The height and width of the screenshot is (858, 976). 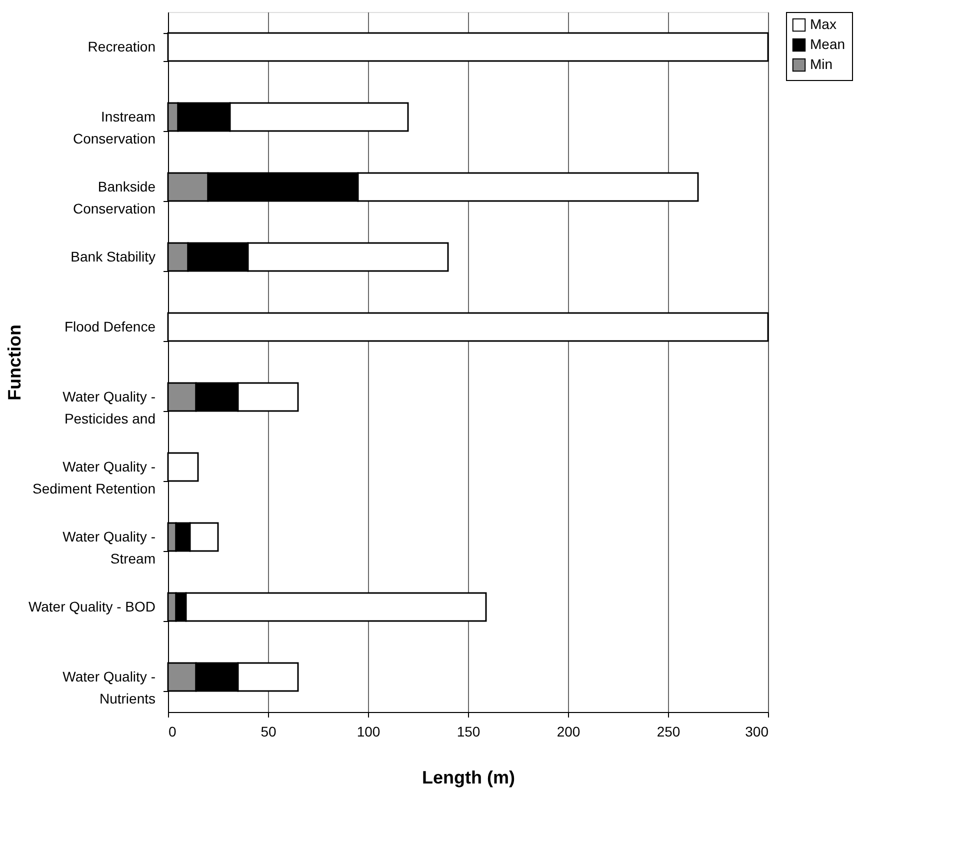 What do you see at coordinates (109, 547) in the screenshot?
I see `y-tick-label: Water Quality - Stream` at bounding box center [109, 547].